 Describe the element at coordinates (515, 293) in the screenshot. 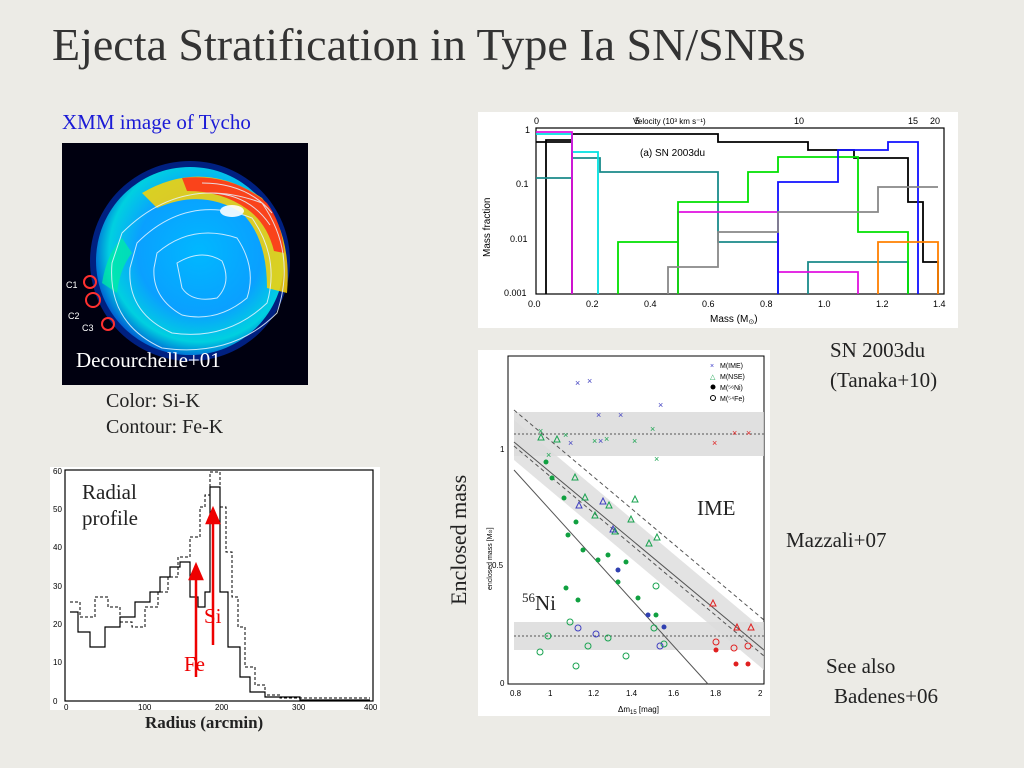

I see `mass-fraction-tick: 0.001` at that location.